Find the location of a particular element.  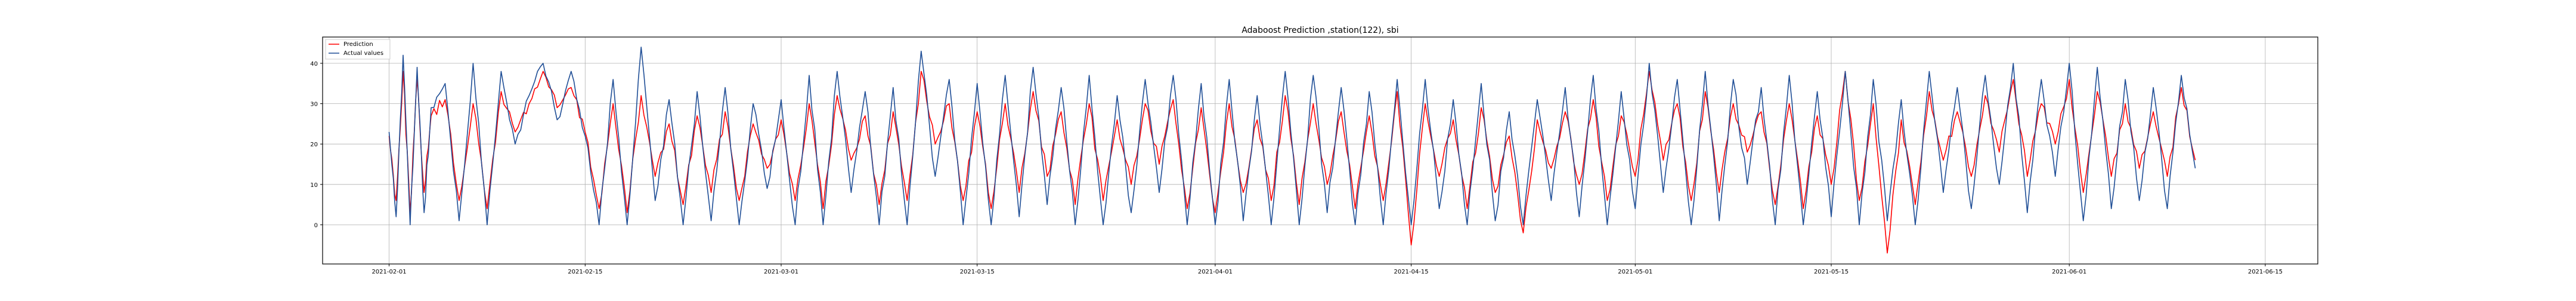

y-tick-label: 10 is located at coordinates (314, 186).